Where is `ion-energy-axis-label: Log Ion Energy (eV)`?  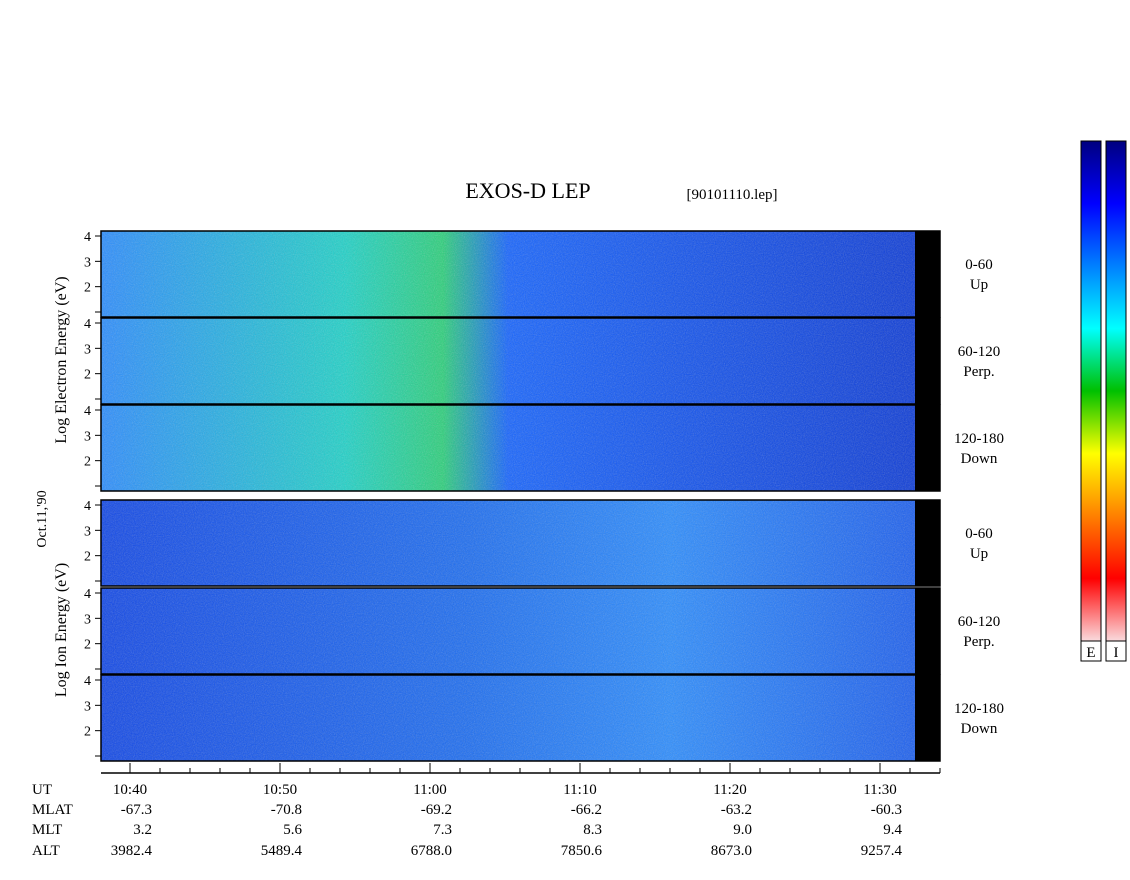 ion-energy-axis-label: Log Ion Energy (eV) is located at coordinates (61, 630).